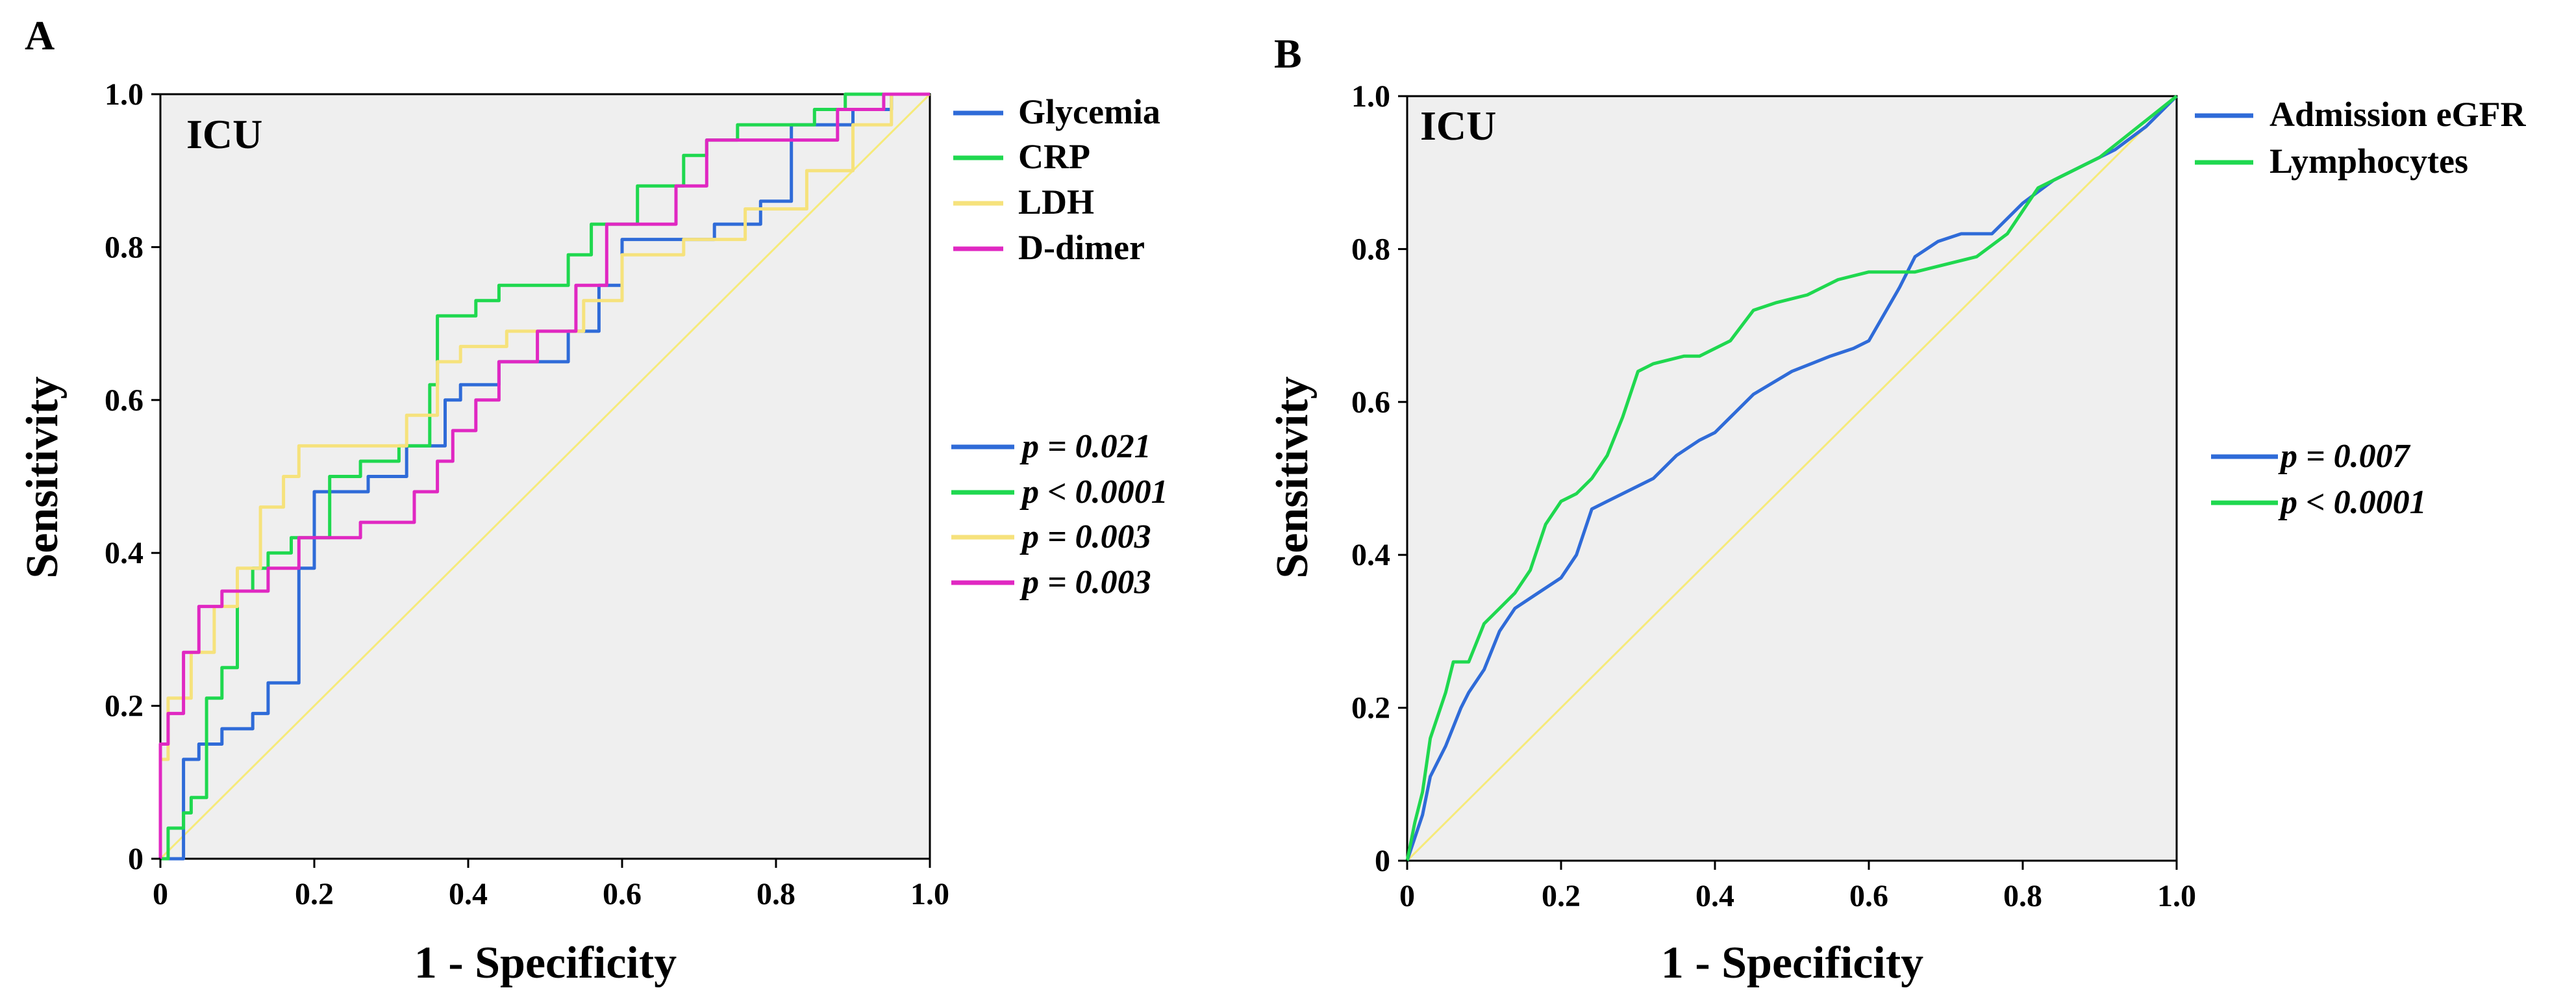 Image resolution: width=2576 pixels, height=1001 pixels. I want to click on pvalue-ldh: p = 0.003, so click(1085, 536).